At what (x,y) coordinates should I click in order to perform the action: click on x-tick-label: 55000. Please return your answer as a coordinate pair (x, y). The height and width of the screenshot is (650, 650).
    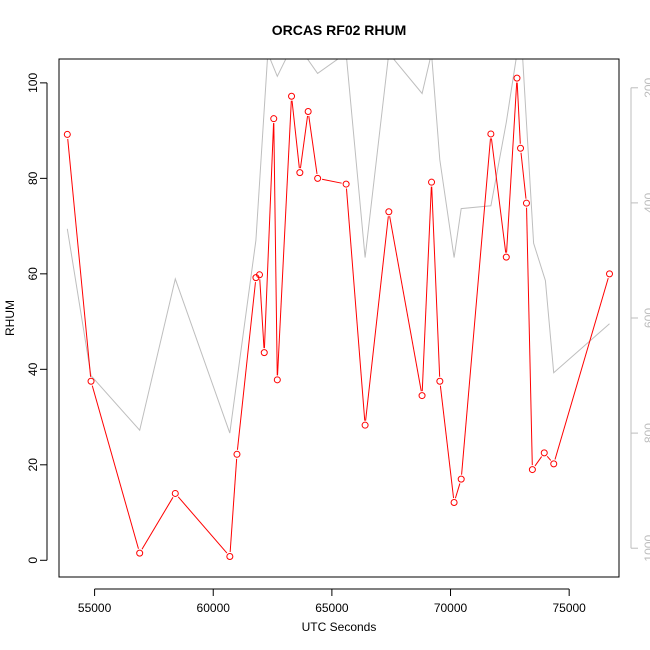
    Looking at the image, I should click on (95, 608).